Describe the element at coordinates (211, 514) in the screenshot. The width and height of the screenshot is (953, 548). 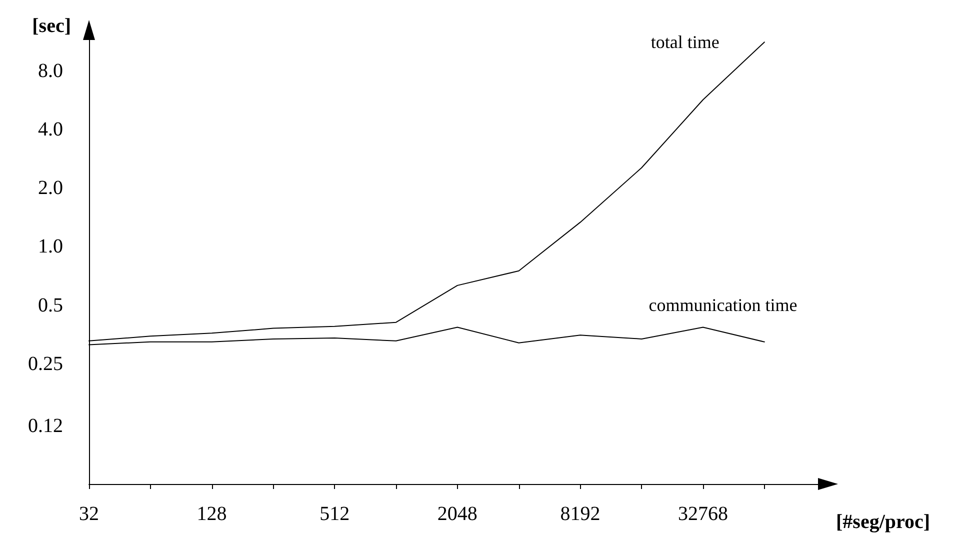
I see `x-tick-label: 128` at that location.